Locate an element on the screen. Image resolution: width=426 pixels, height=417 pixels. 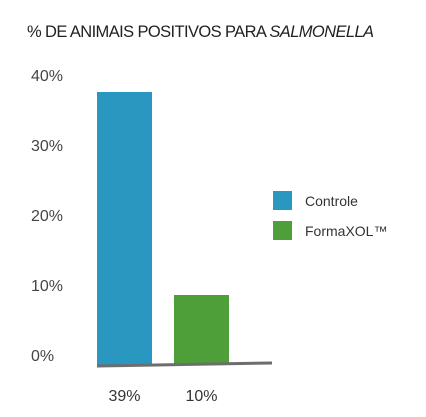
y-tick-label: 40% is located at coordinates (47, 76).